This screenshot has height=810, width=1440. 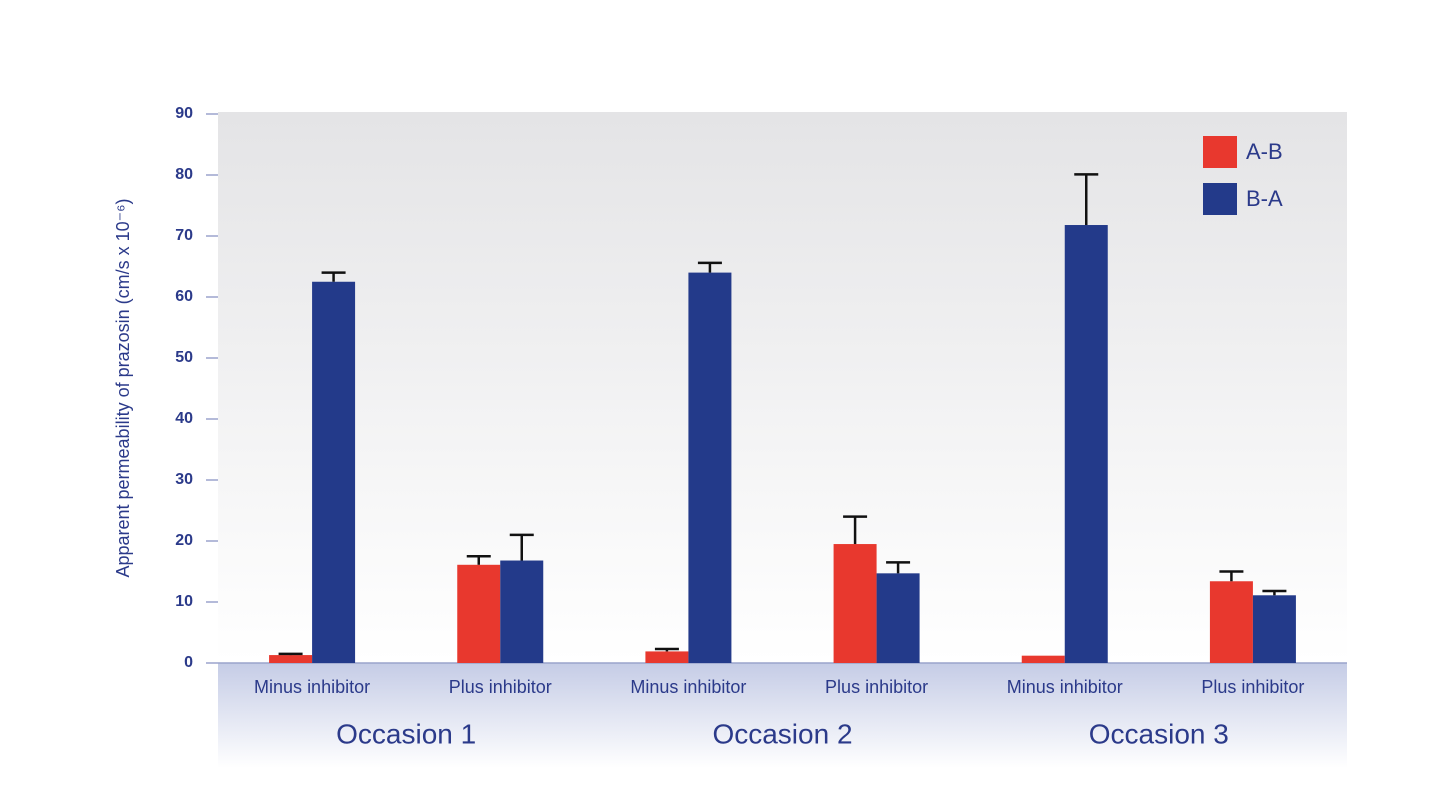 I want to click on y-tick-label: 0, so click(x=188, y=662).